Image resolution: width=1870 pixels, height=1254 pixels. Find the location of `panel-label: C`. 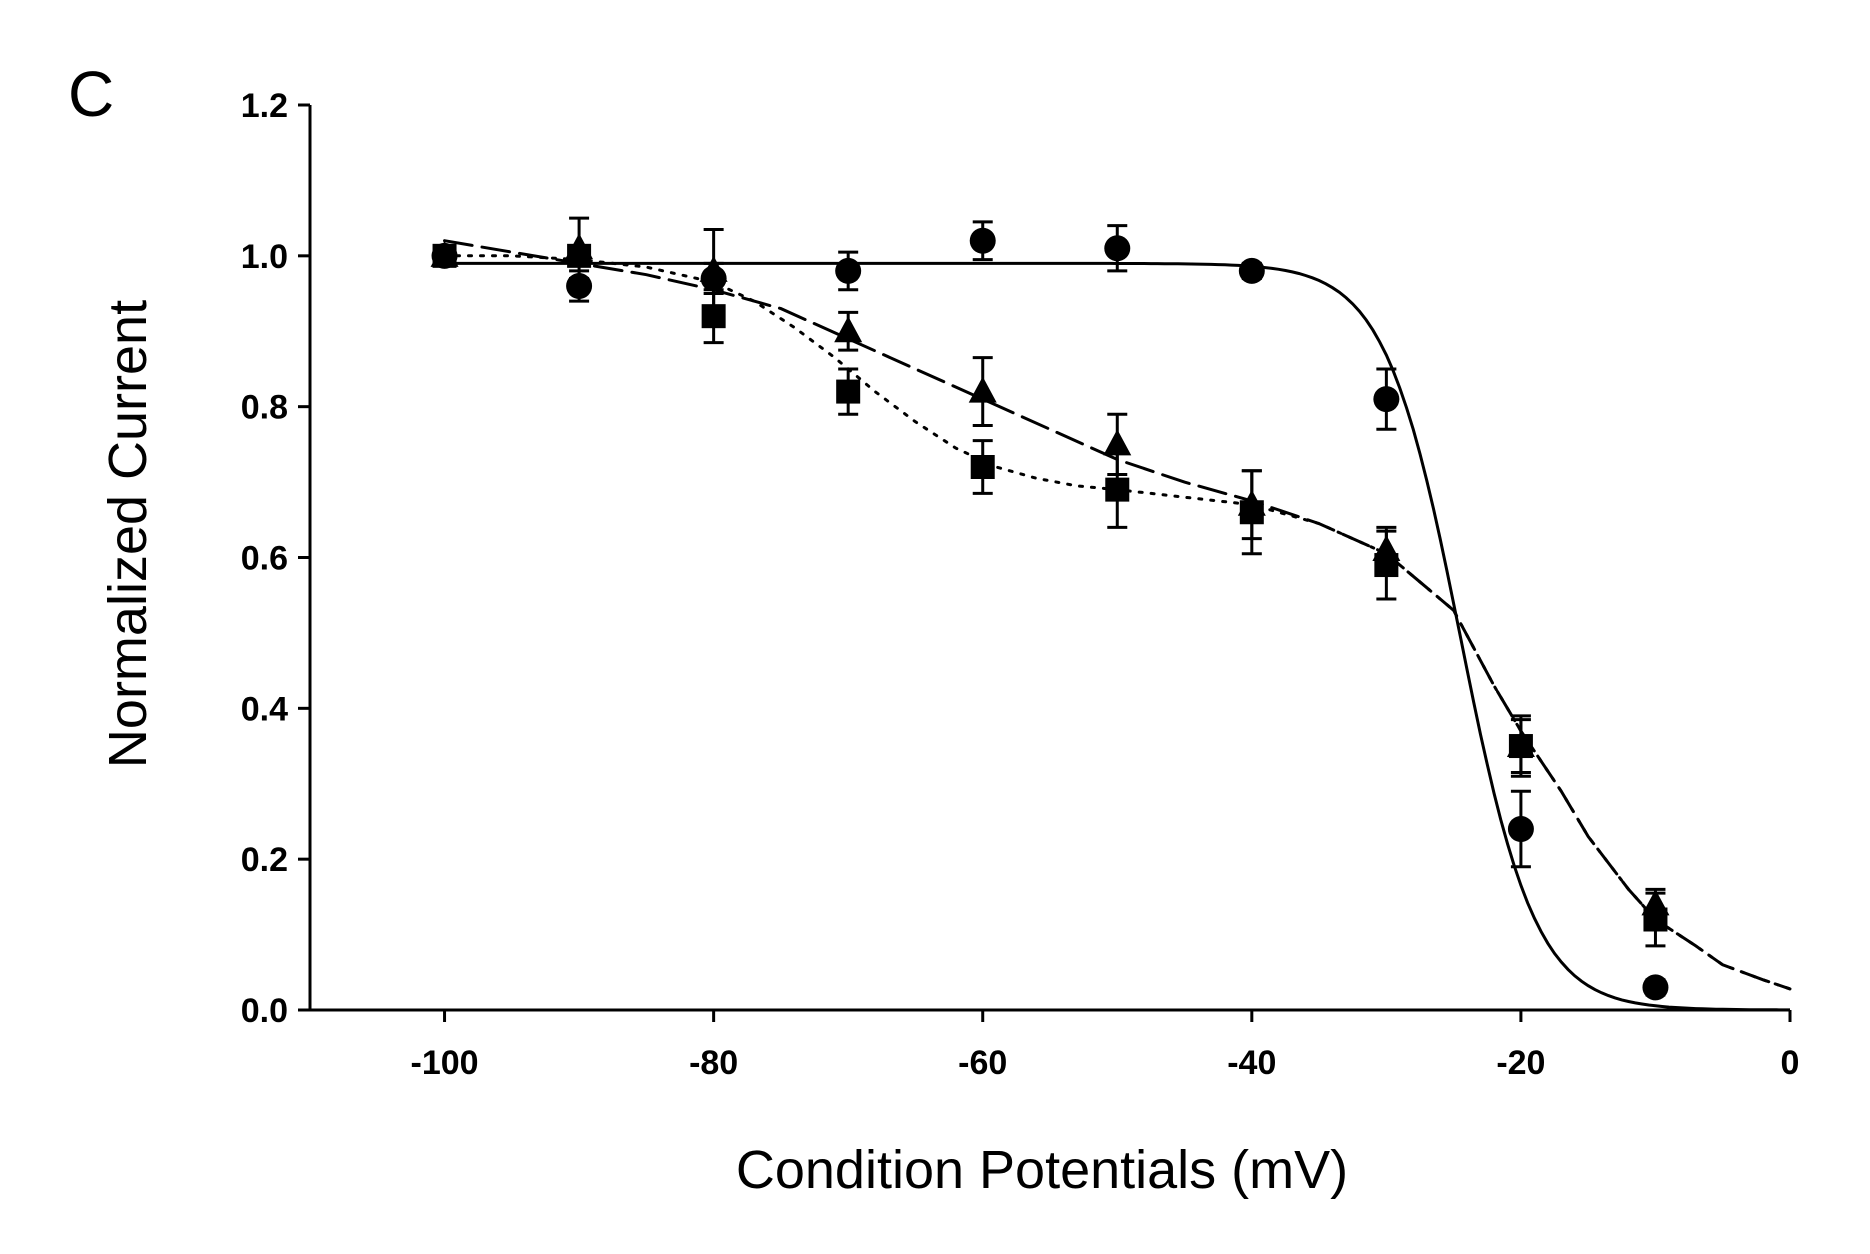

panel-label: C is located at coordinates (91, 94).